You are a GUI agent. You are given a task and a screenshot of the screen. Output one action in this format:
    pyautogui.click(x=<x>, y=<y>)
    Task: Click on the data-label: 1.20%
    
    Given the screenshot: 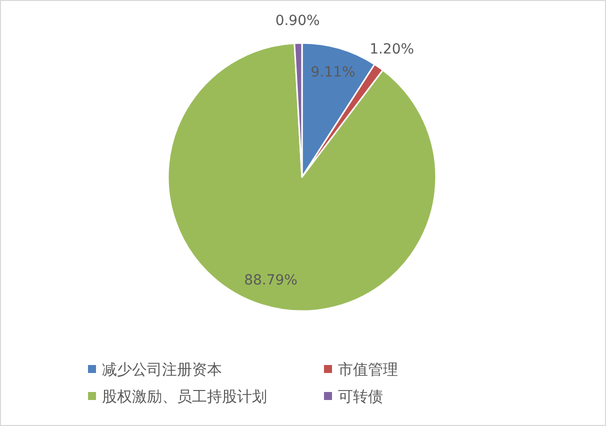 What is the action you would take?
    pyautogui.click(x=392, y=49)
    